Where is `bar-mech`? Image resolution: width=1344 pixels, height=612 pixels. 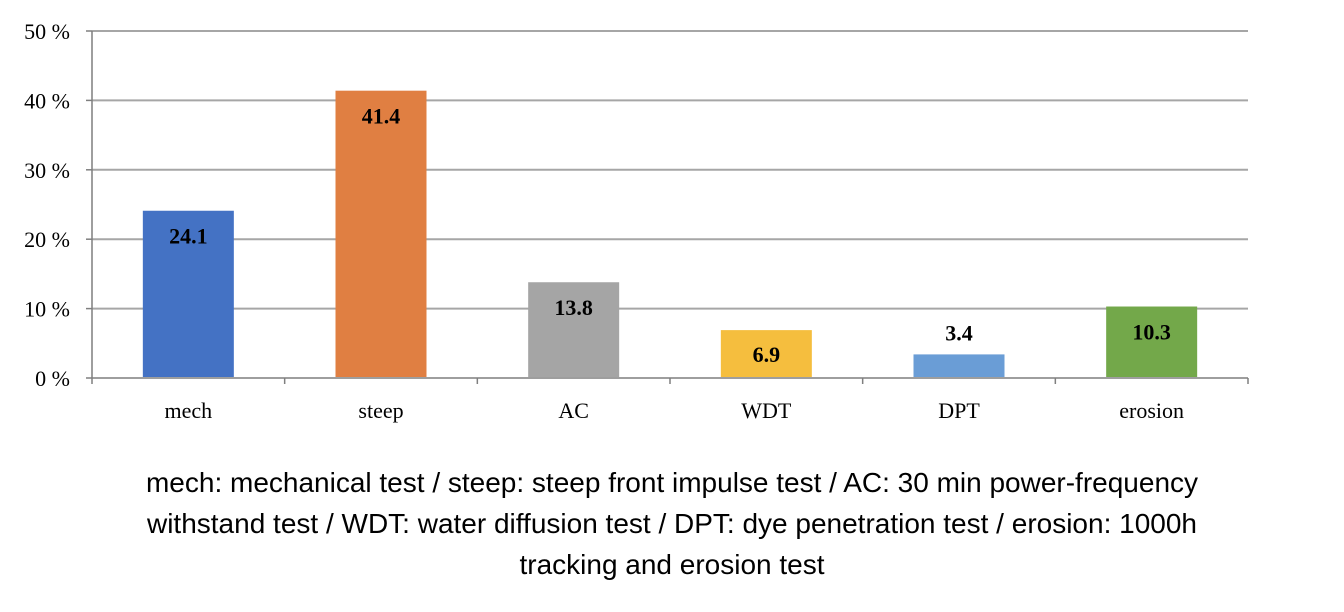
bar-mech is located at coordinates (188, 293).